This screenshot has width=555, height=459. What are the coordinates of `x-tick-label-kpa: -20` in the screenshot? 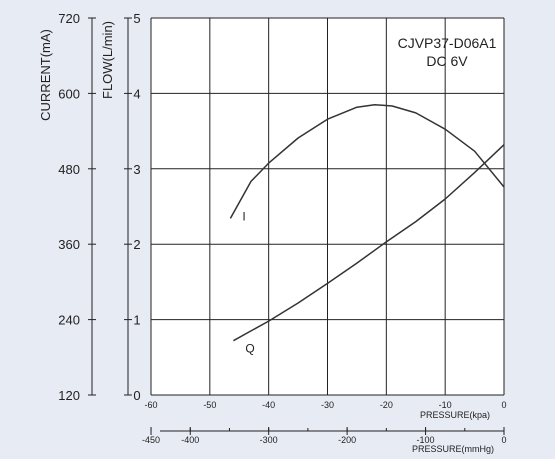 It's located at (386, 405).